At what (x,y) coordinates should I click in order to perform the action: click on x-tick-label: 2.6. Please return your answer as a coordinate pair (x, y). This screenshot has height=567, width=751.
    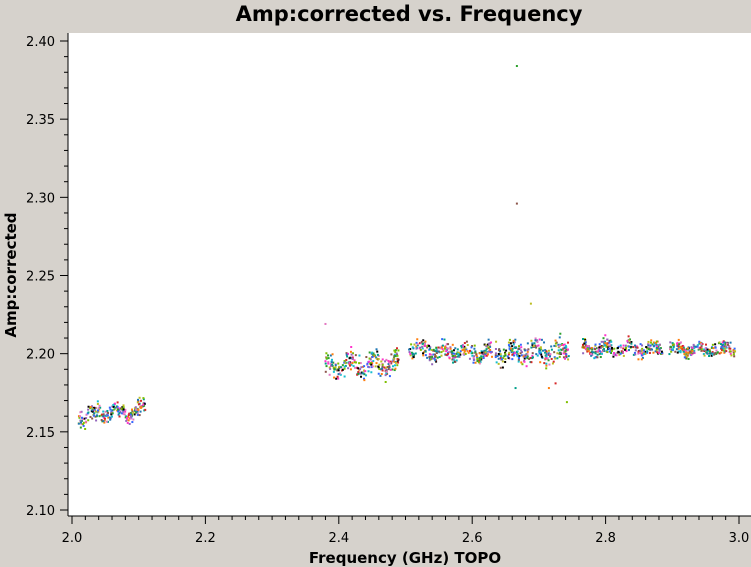
    Looking at the image, I should click on (472, 538).